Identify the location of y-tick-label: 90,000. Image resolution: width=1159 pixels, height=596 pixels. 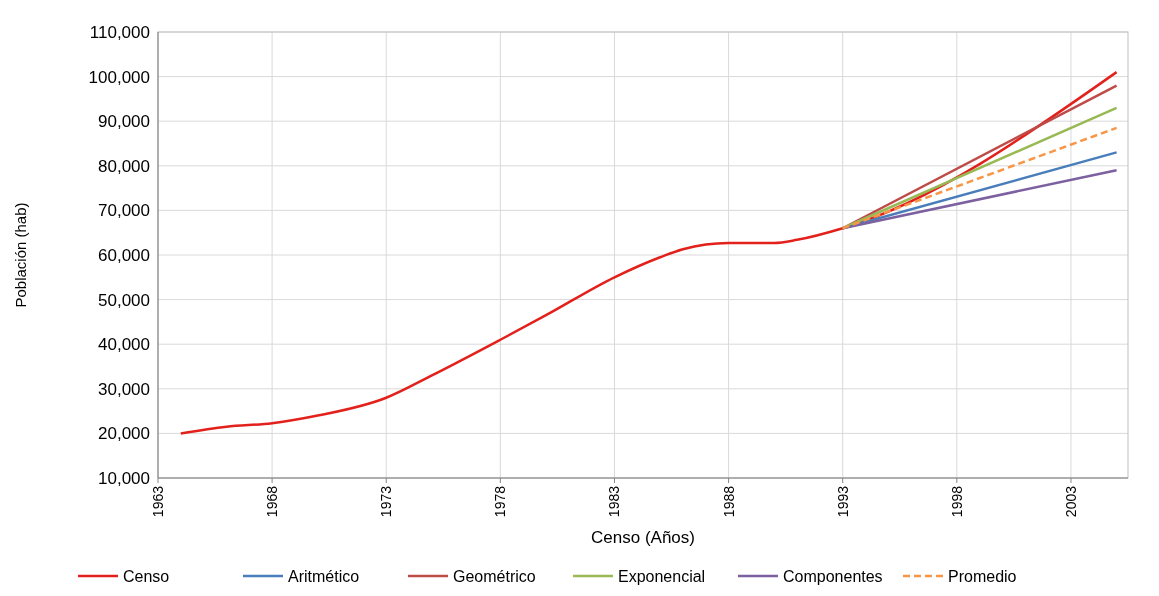
(124, 122).